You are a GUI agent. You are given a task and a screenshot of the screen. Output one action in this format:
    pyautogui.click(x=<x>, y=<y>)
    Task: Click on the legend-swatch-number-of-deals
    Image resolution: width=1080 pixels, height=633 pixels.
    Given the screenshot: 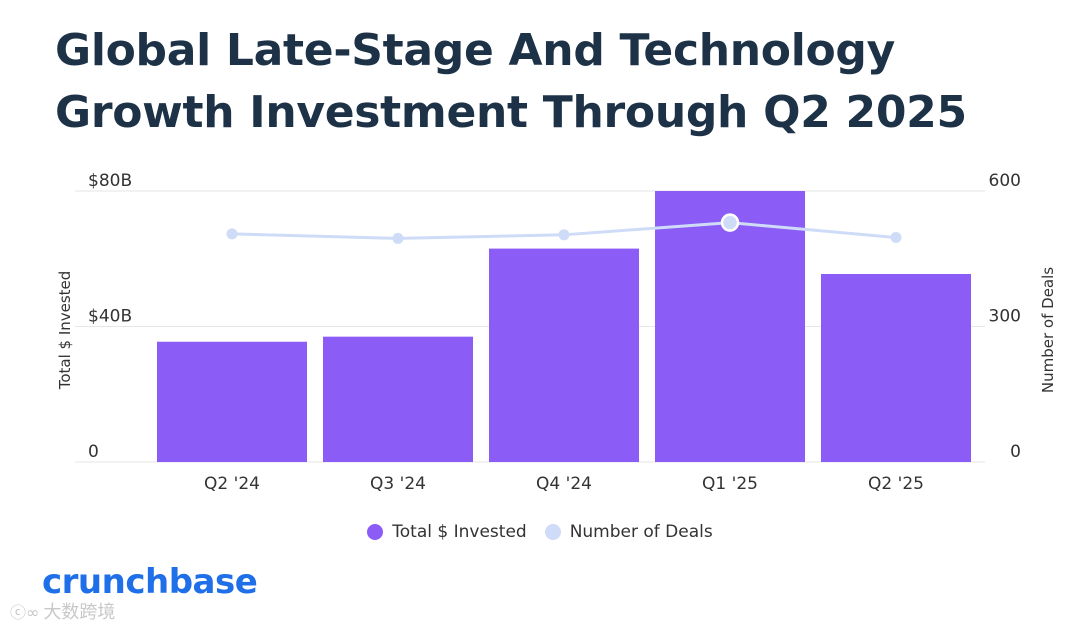 What is the action you would take?
    pyautogui.click(x=552, y=532)
    